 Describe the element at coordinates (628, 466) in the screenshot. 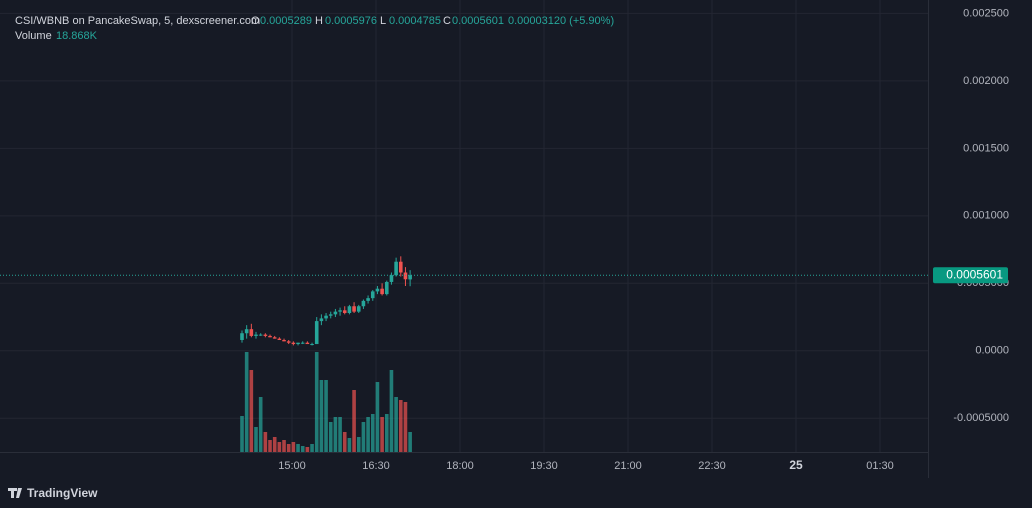

I see `x-tick-label: 21:00` at that location.